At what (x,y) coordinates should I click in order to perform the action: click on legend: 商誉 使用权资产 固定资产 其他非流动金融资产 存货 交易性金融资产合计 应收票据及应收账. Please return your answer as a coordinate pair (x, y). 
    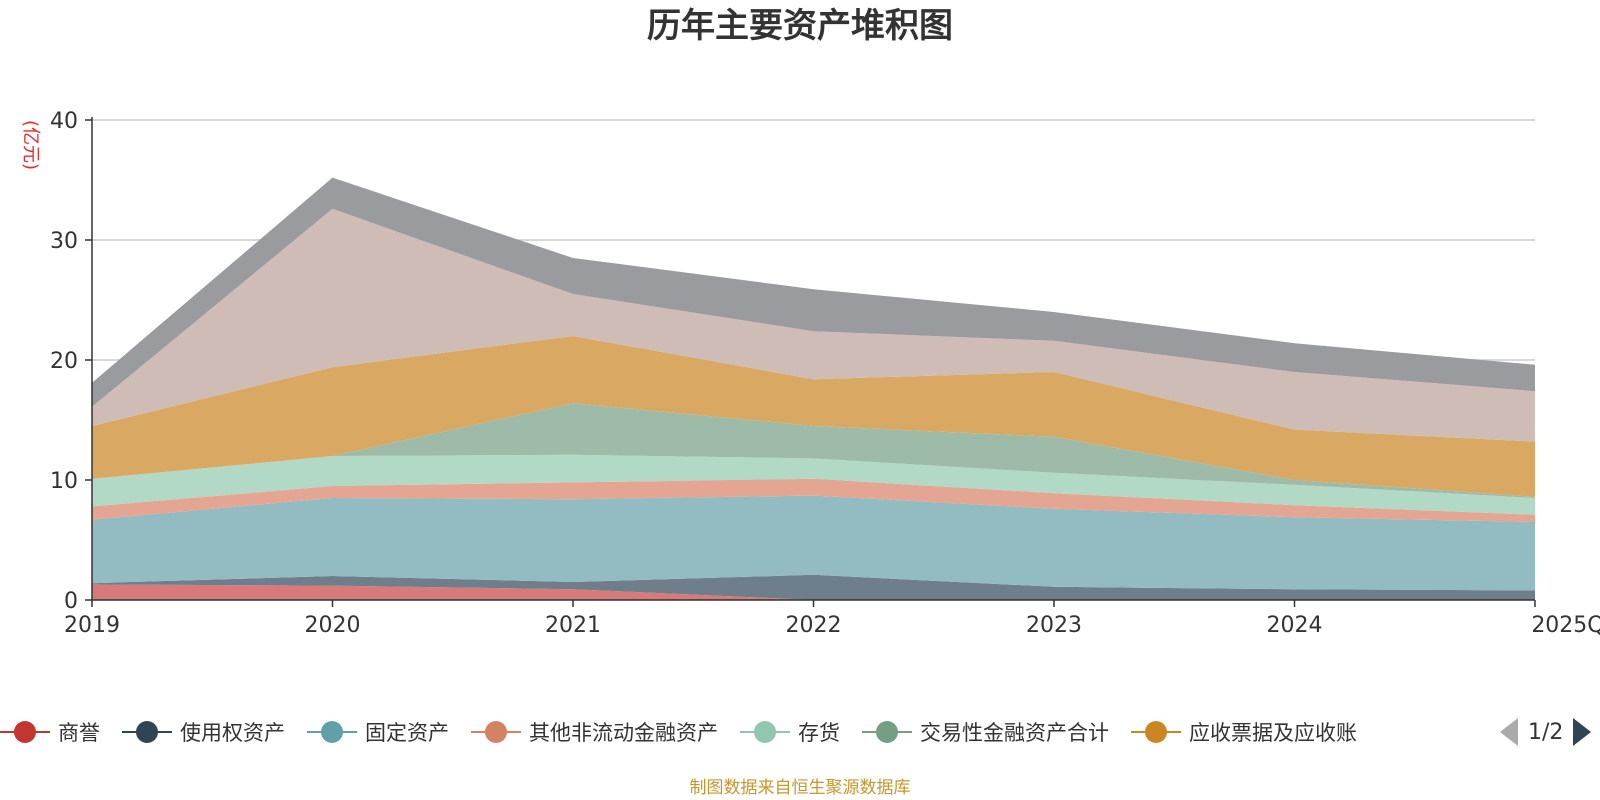
    Looking at the image, I should click on (689, 732).